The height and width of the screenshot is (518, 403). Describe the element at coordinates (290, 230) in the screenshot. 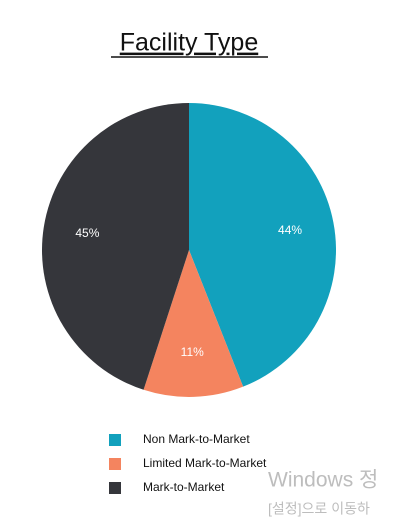

I see `slice-label: 44%` at that location.